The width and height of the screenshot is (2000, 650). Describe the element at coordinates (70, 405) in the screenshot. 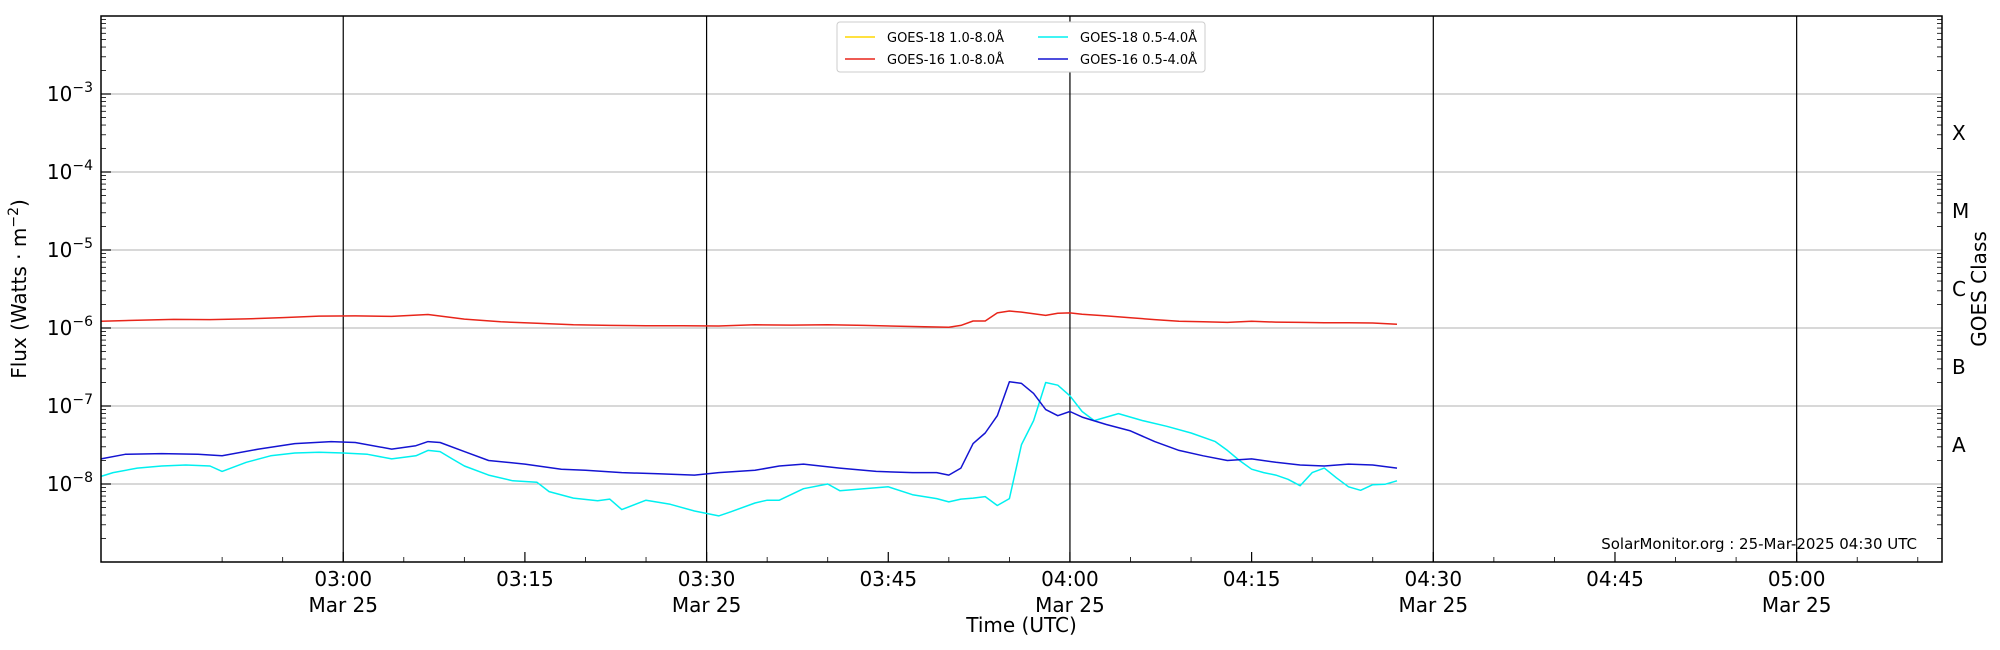

I see `y-tick-label: 10⁻⁷` at that location.